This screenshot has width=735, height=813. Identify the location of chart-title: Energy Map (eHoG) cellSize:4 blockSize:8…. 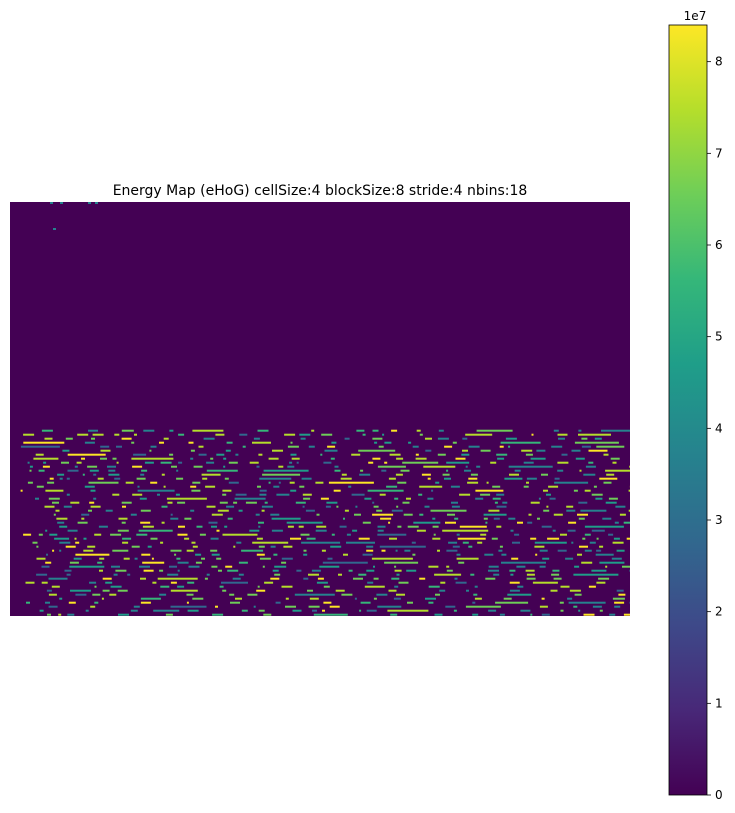
(320, 191).